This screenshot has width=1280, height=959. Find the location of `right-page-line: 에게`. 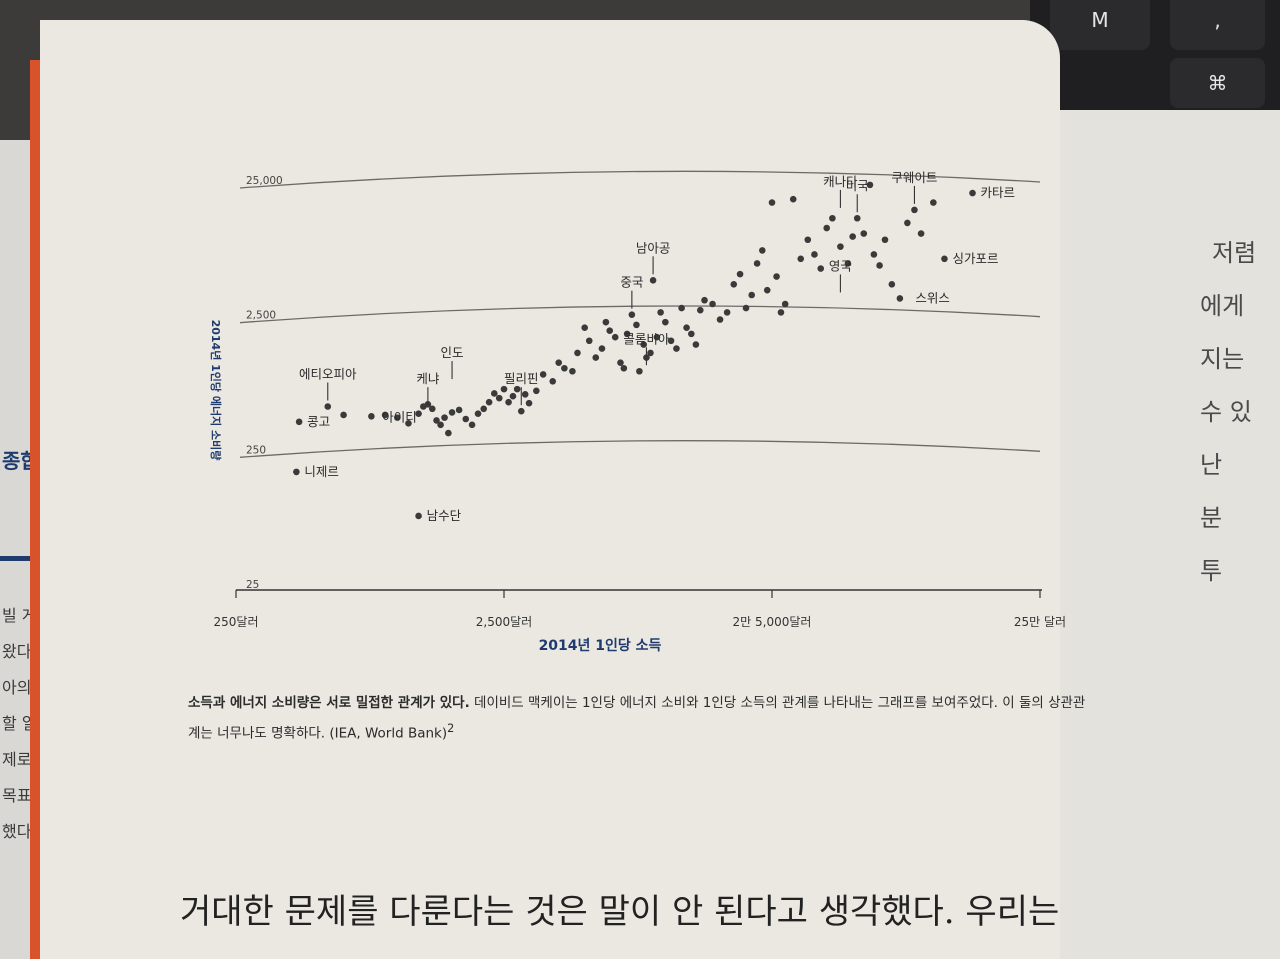

right-page-line: 에게 is located at coordinates (1222, 306).